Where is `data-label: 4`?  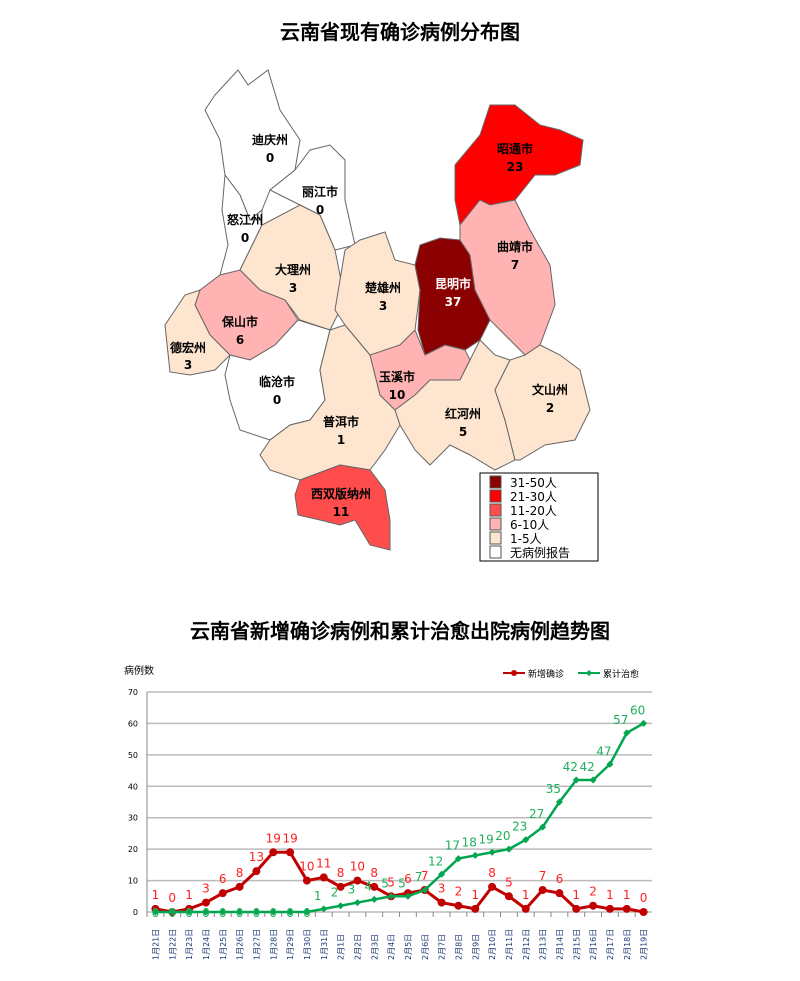
data-label: 4 is located at coordinates (368, 886).